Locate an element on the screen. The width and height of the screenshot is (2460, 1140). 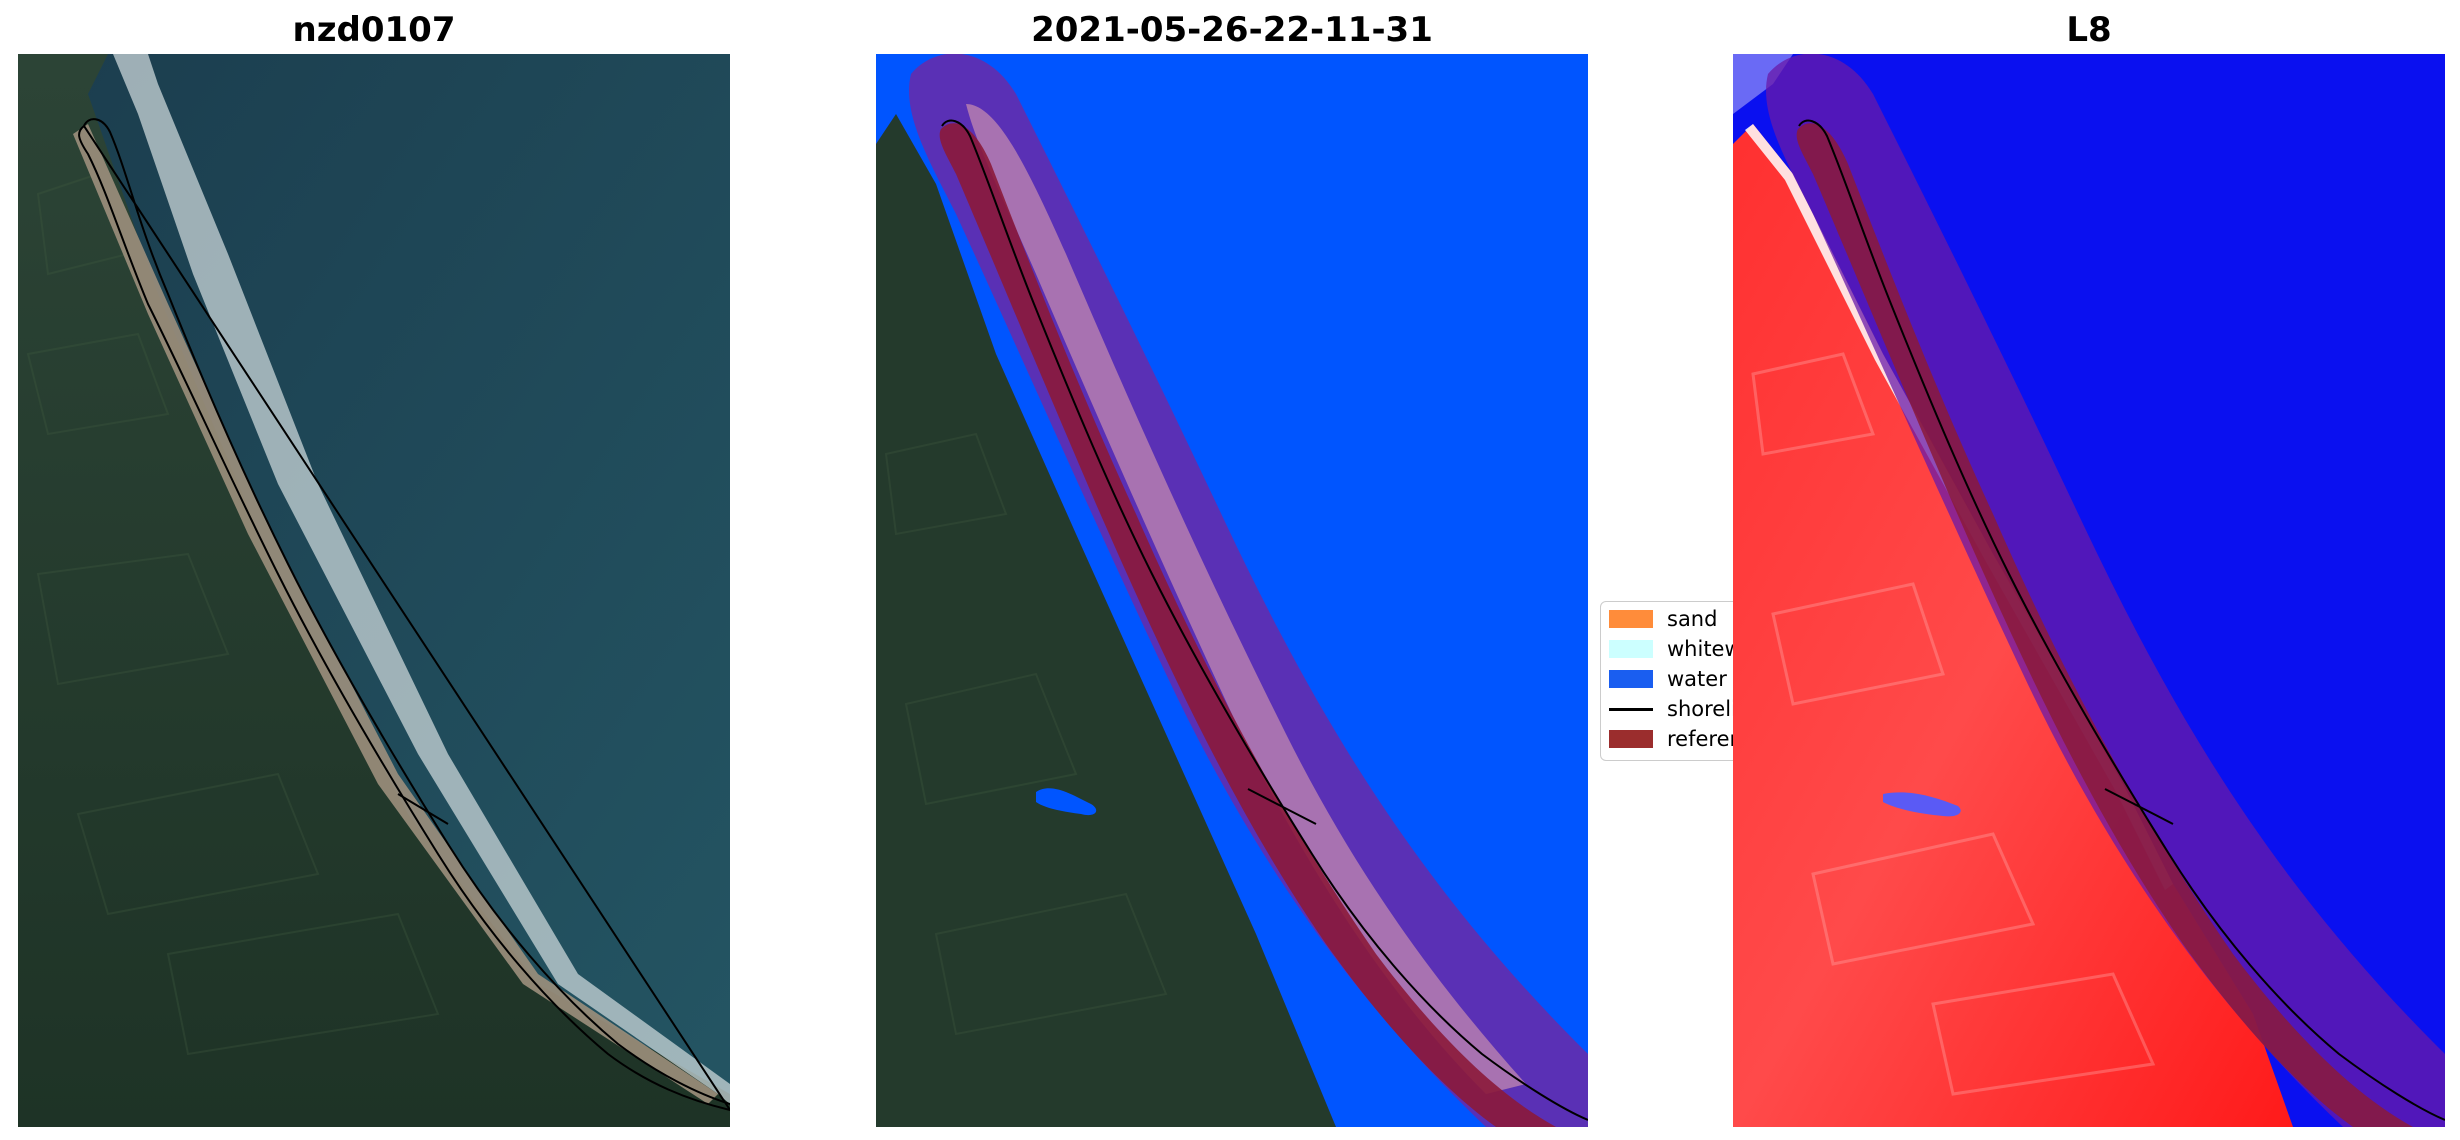
legend-swatch-water is located at coordinates (1631, 679).